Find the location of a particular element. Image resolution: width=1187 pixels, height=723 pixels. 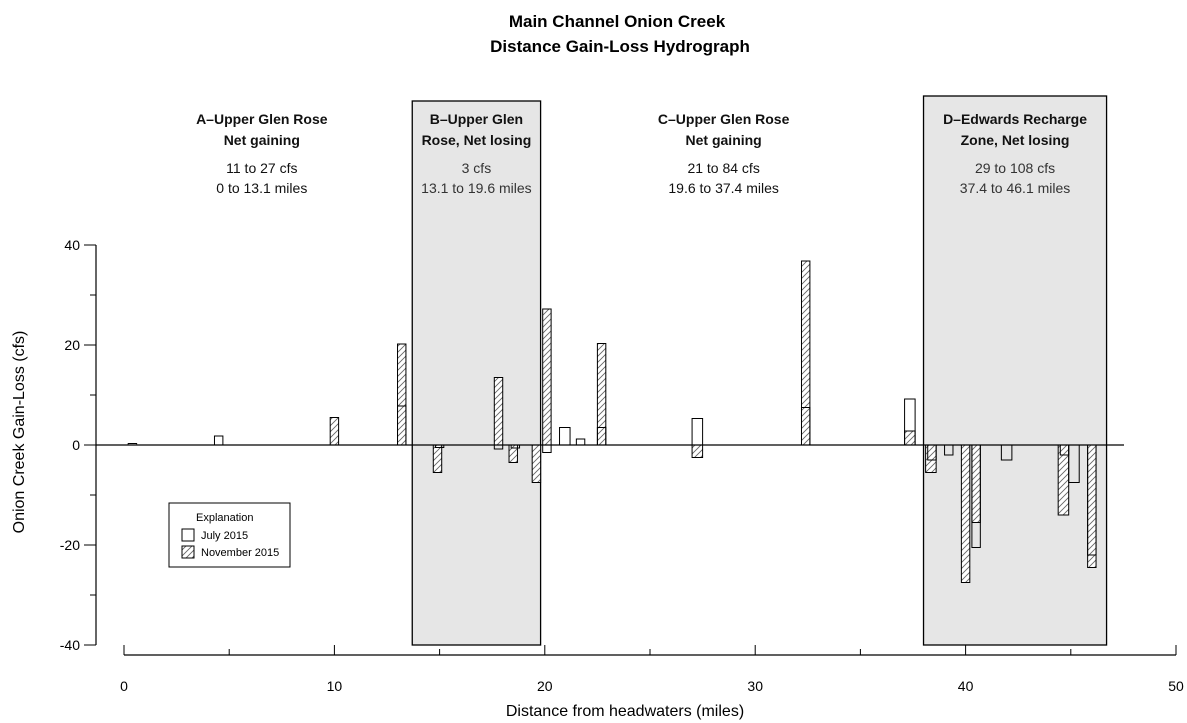

segment-2-heading1: C–Upper Glen Rose is located at coordinates (724, 119).